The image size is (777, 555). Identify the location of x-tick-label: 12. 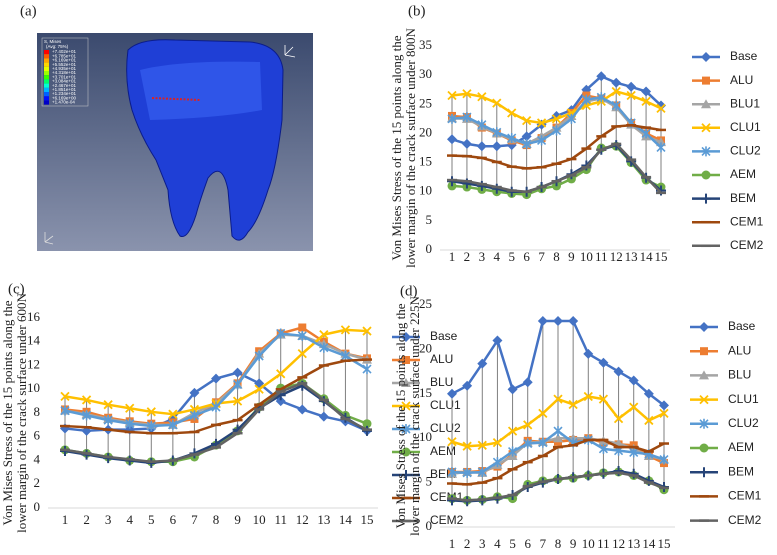
(616, 256).